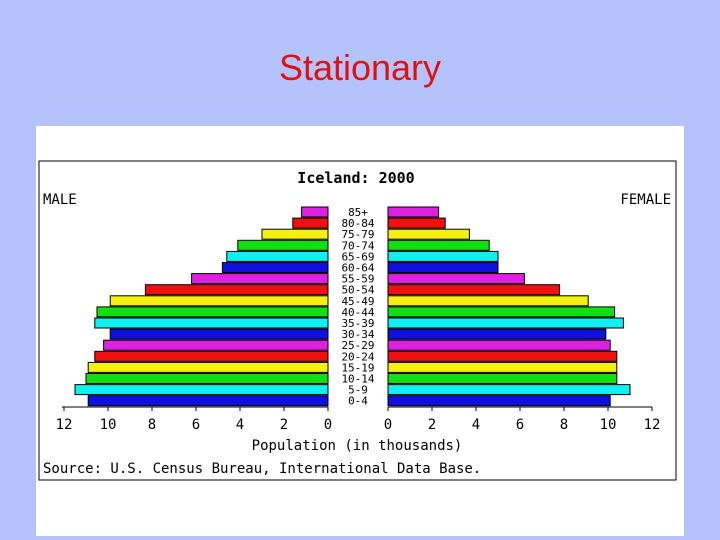  Describe the element at coordinates (652, 425) in the screenshot. I see `female-tick-label: 12` at that location.